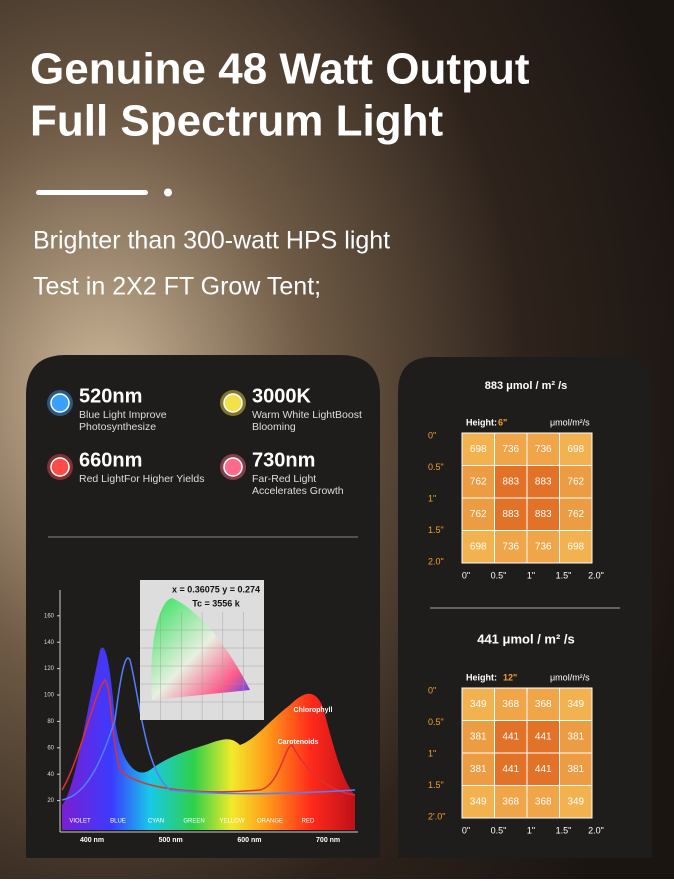  Describe the element at coordinates (216, 589) in the screenshot. I see `chromaticity-label: x = 0.36075 y = 0.274` at that location.